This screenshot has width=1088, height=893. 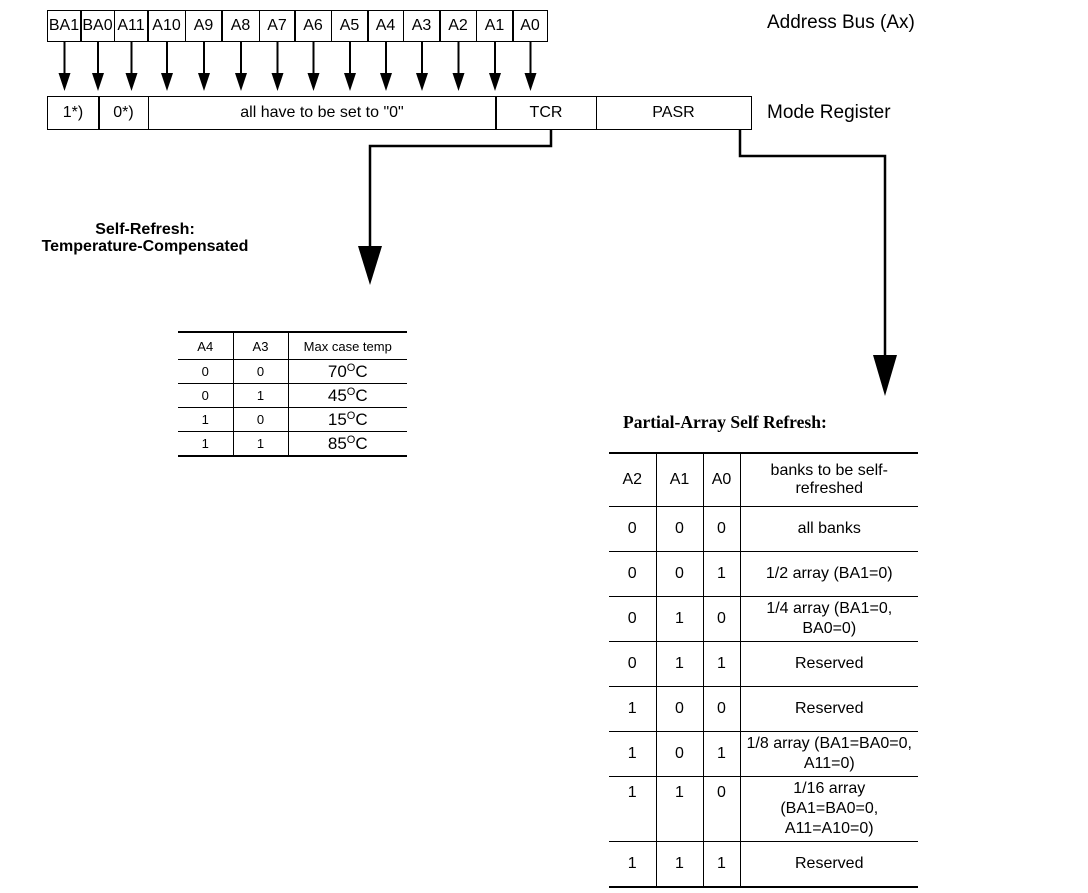 What do you see at coordinates (763, 529) in the screenshot?
I see `pasr-row: 0 0 0 all banks` at bounding box center [763, 529].